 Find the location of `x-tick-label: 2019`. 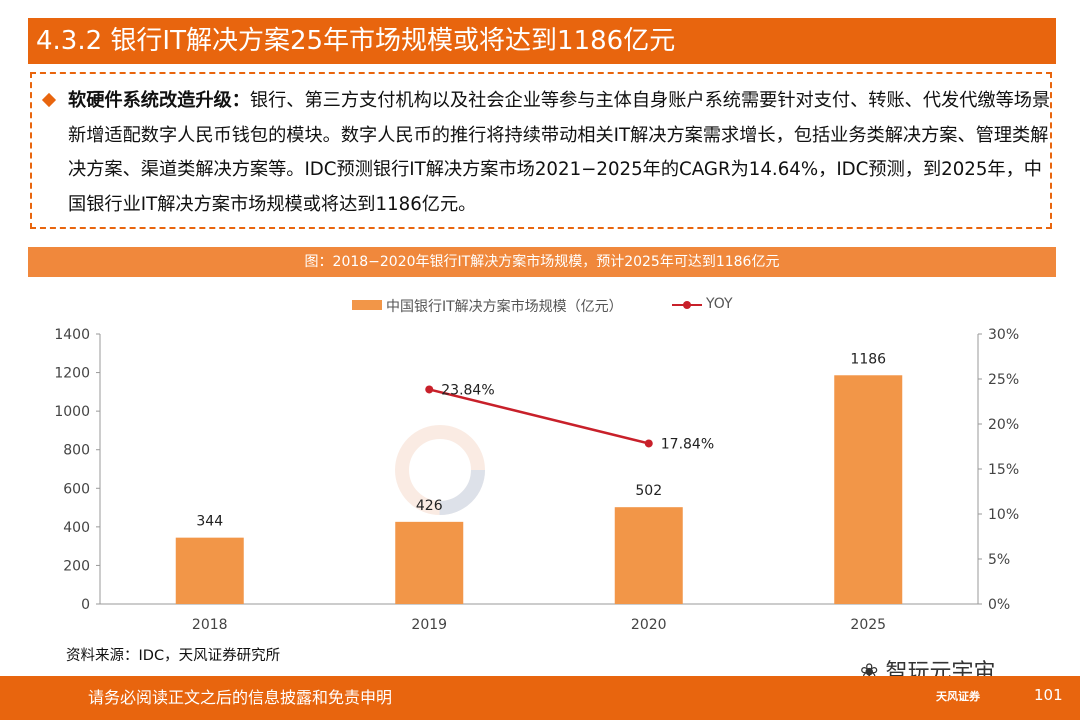

x-tick-label: 2019 is located at coordinates (429, 625).